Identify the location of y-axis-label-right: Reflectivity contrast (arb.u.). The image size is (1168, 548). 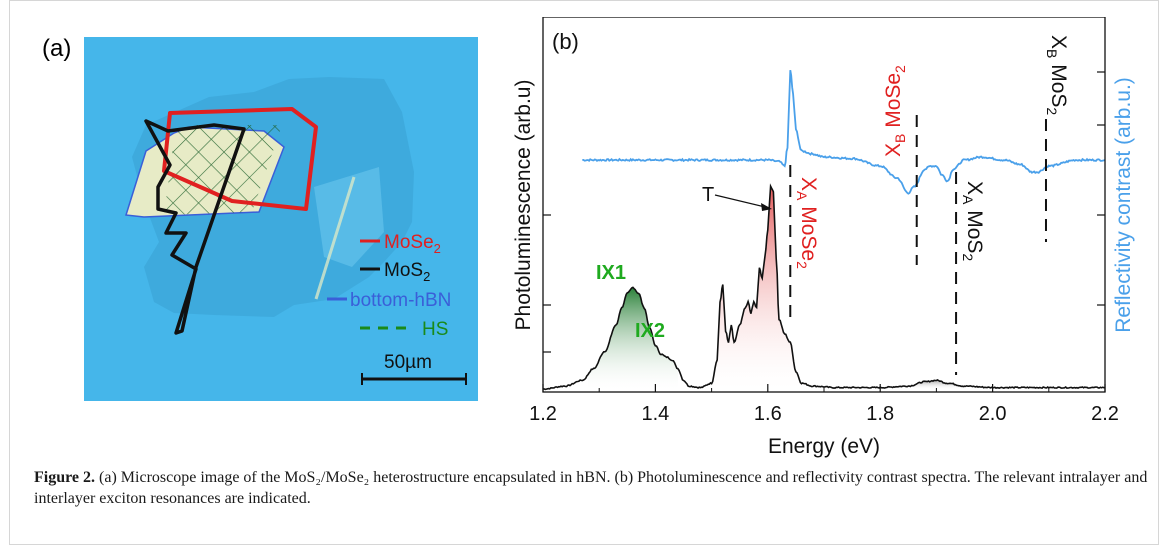
(1123, 205).